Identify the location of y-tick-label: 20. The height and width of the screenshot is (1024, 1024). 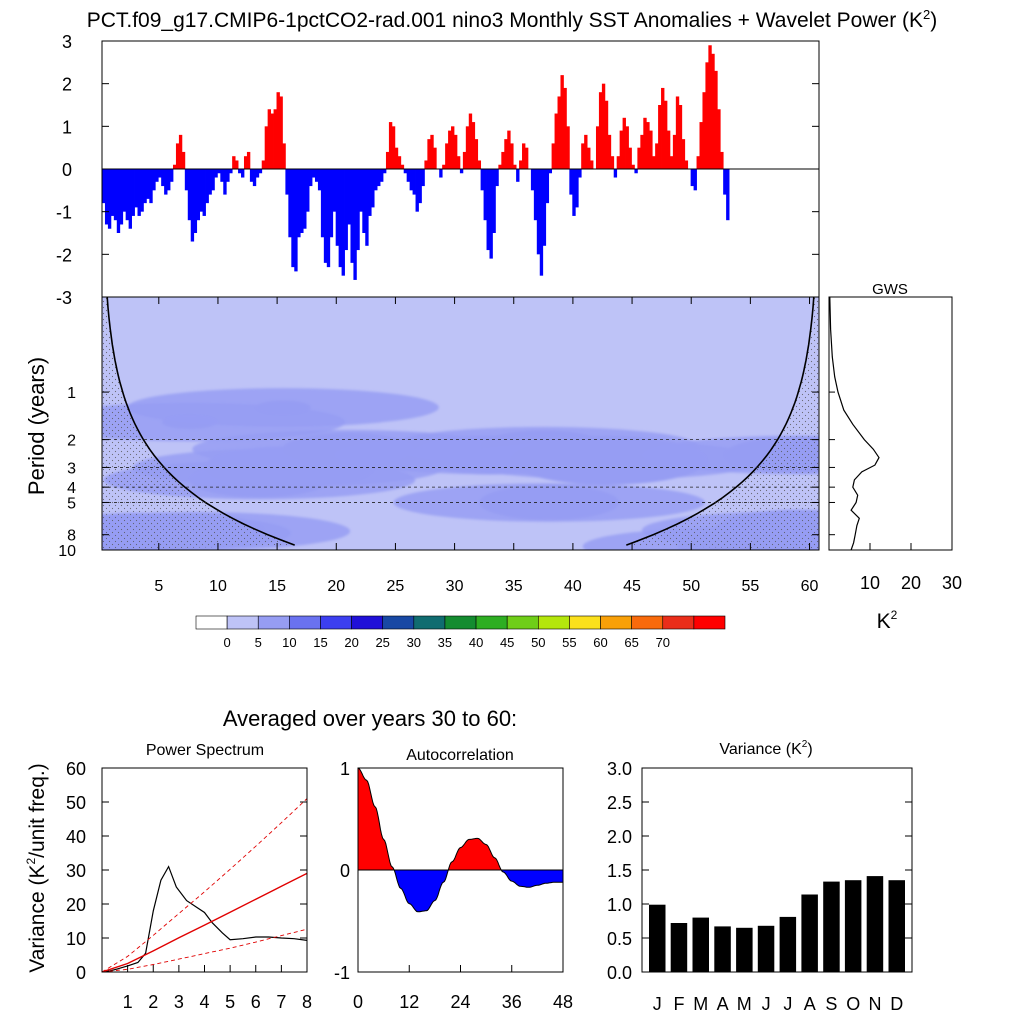
(76, 905).